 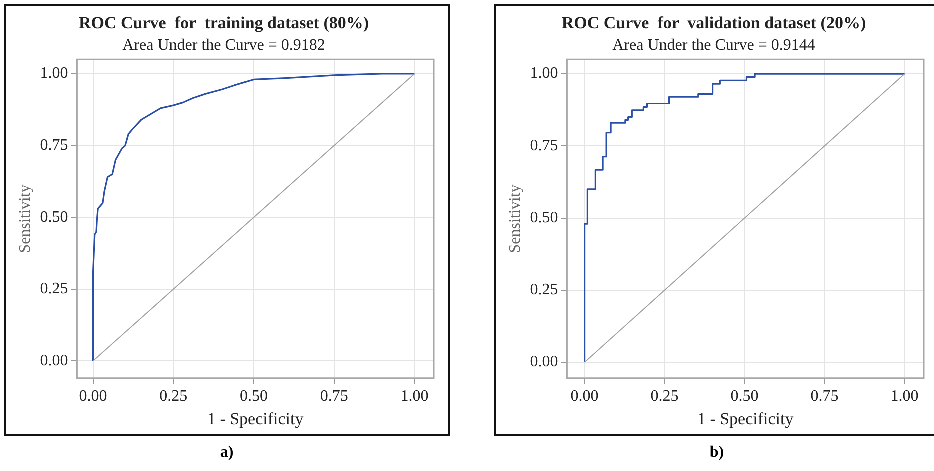 What do you see at coordinates (714, 23) in the screenshot?
I see `chart-title: ROC Curve for validation dataset (20%)` at bounding box center [714, 23].